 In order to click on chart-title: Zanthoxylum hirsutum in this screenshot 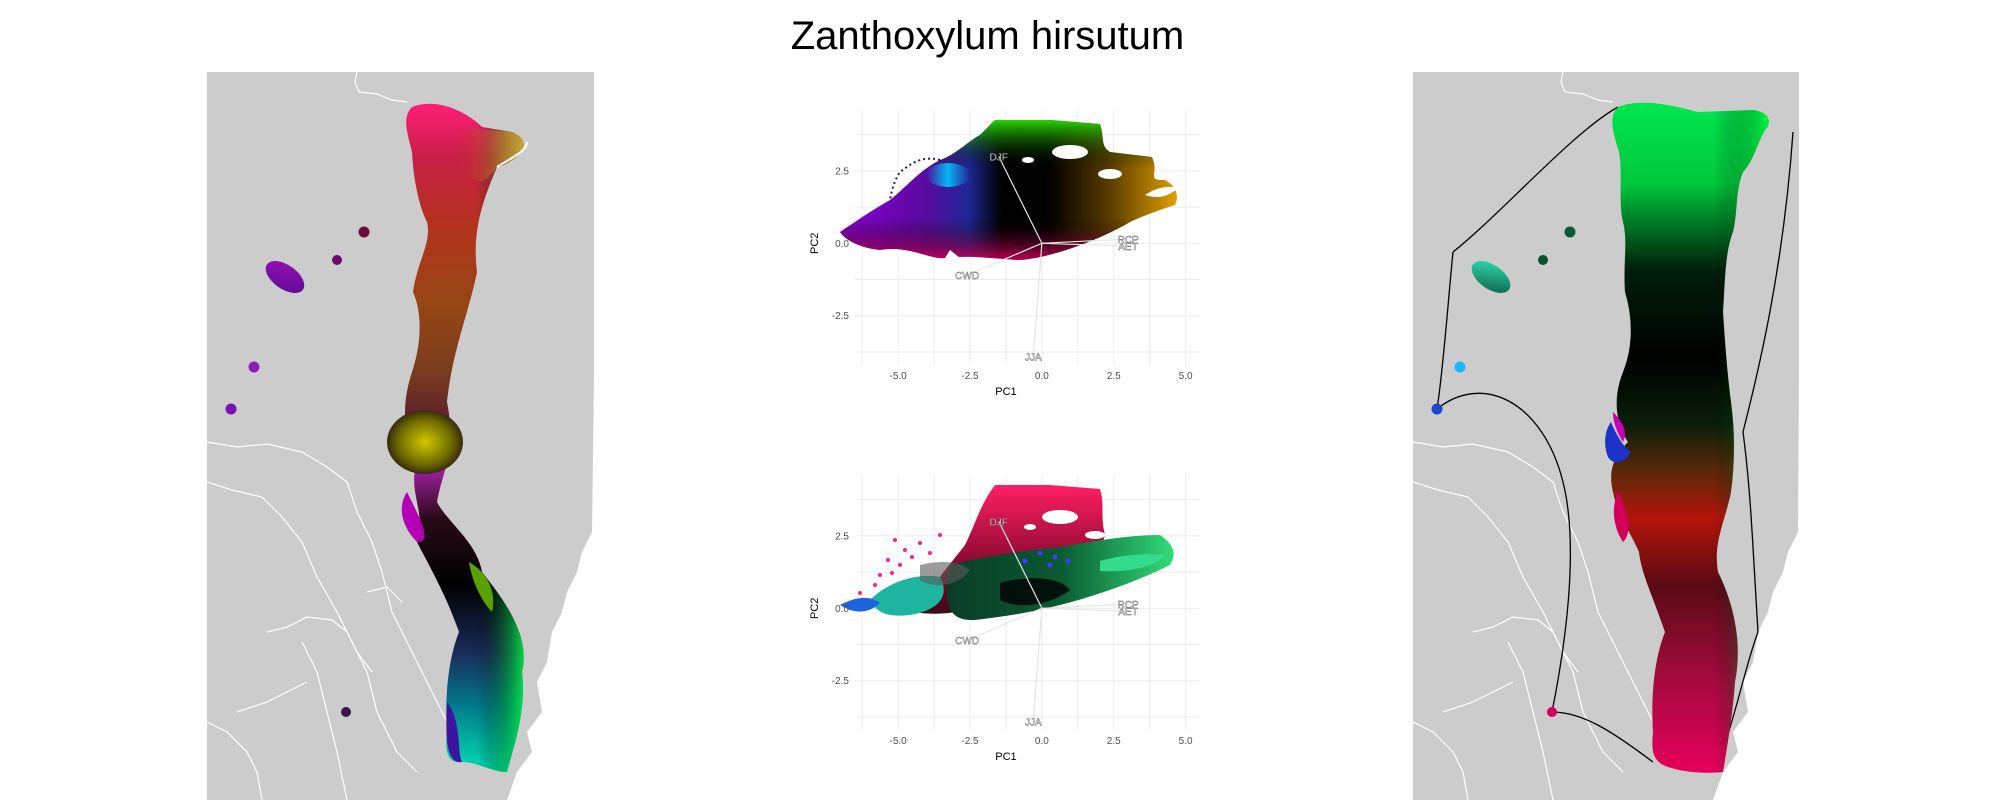, I will do `click(987, 36)`.